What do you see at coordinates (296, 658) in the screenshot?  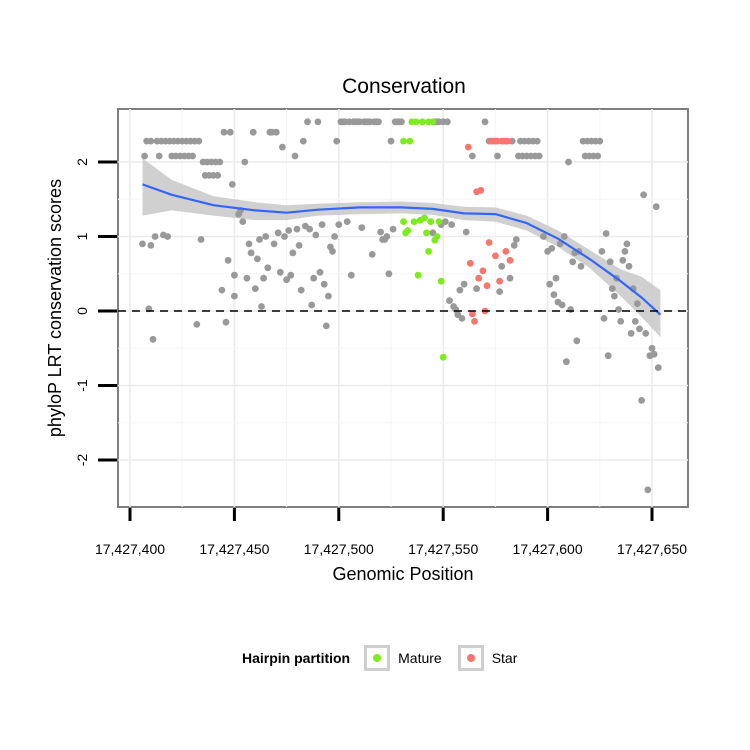 I see `legend-title: Hairpin partition` at bounding box center [296, 658].